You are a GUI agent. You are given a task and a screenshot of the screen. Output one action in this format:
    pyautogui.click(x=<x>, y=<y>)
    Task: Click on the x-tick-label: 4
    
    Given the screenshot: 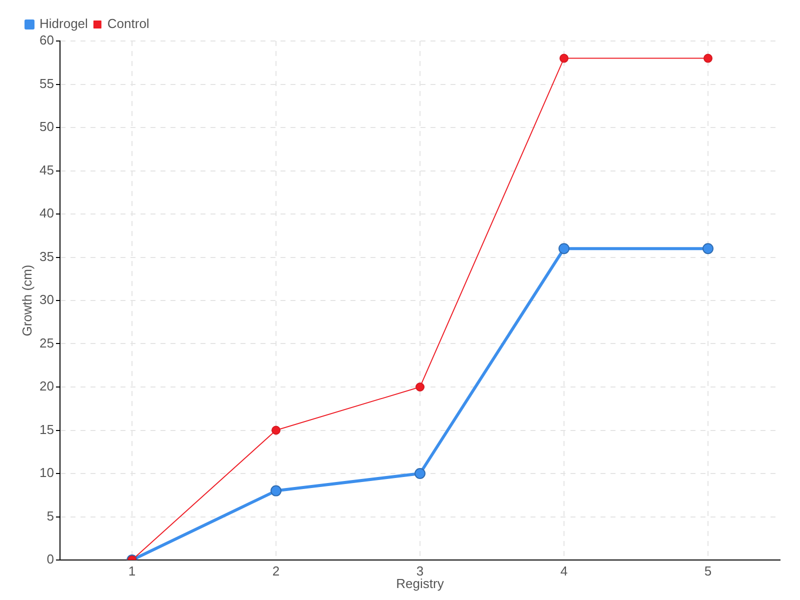 What is the action you would take?
    pyautogui.click(x=564, y=570)
    